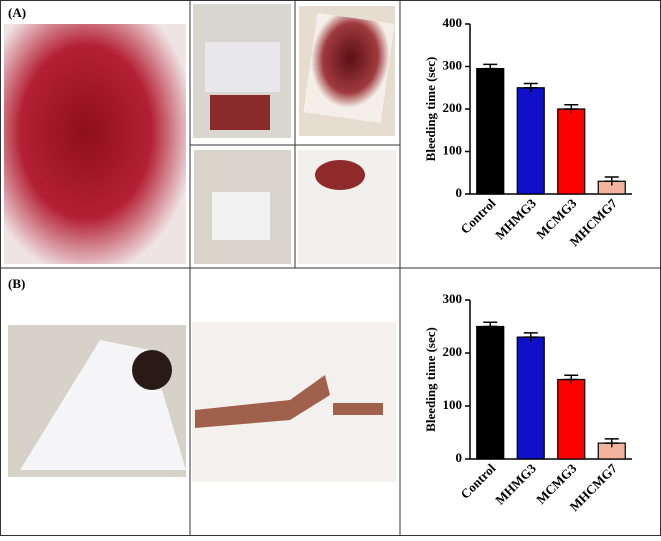 The height and width of the screenshot is (541, 661). Describe the element at coordinates (453, 22) in the screenshot. I see `y-tick-label: 400` at that location.